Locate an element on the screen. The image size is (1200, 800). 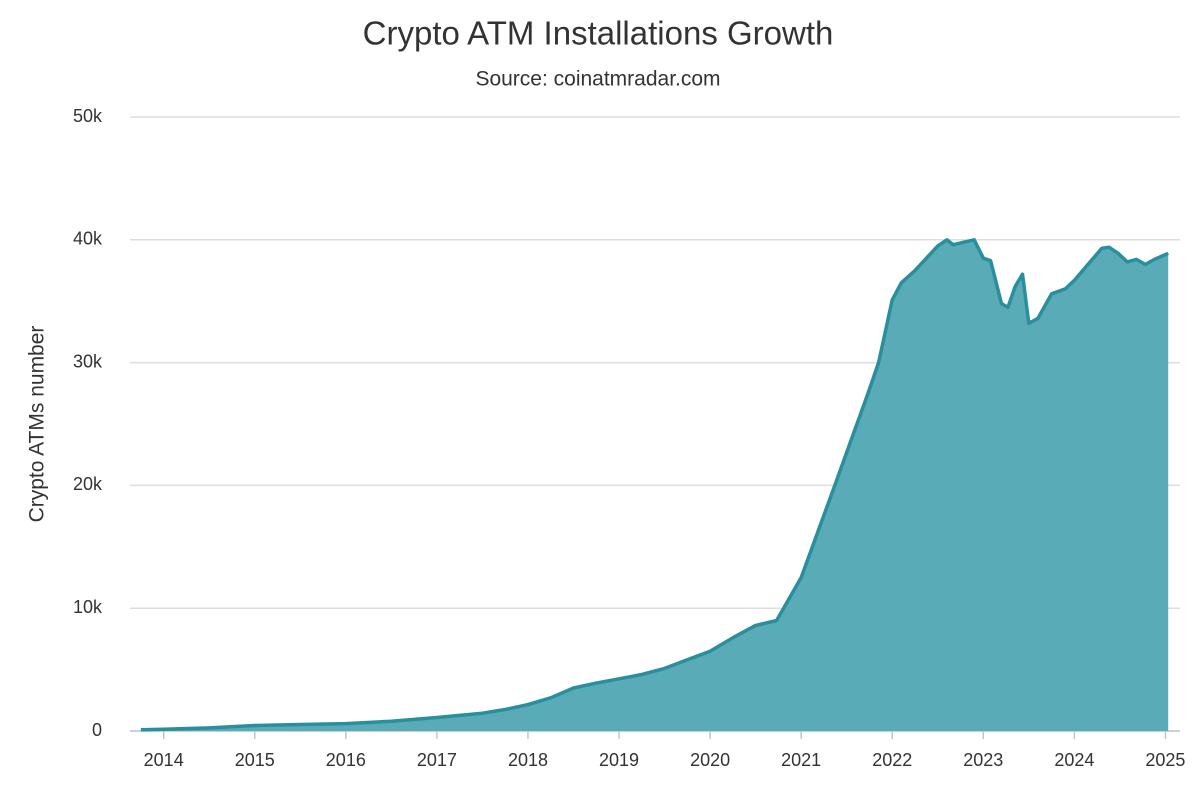
y-tick-label: 0 is located at coordinates (97, 730).